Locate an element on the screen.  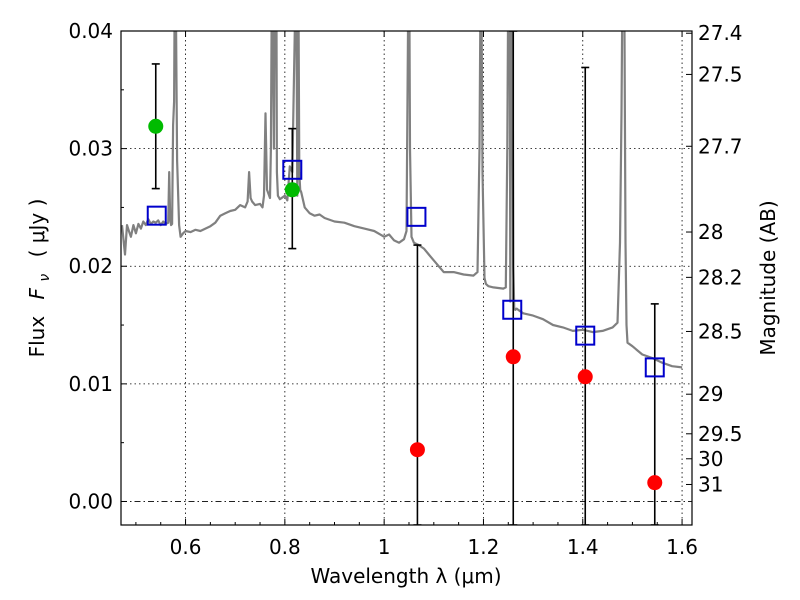
y-tick-label: 0.01 is located at coordinates (90, 384).